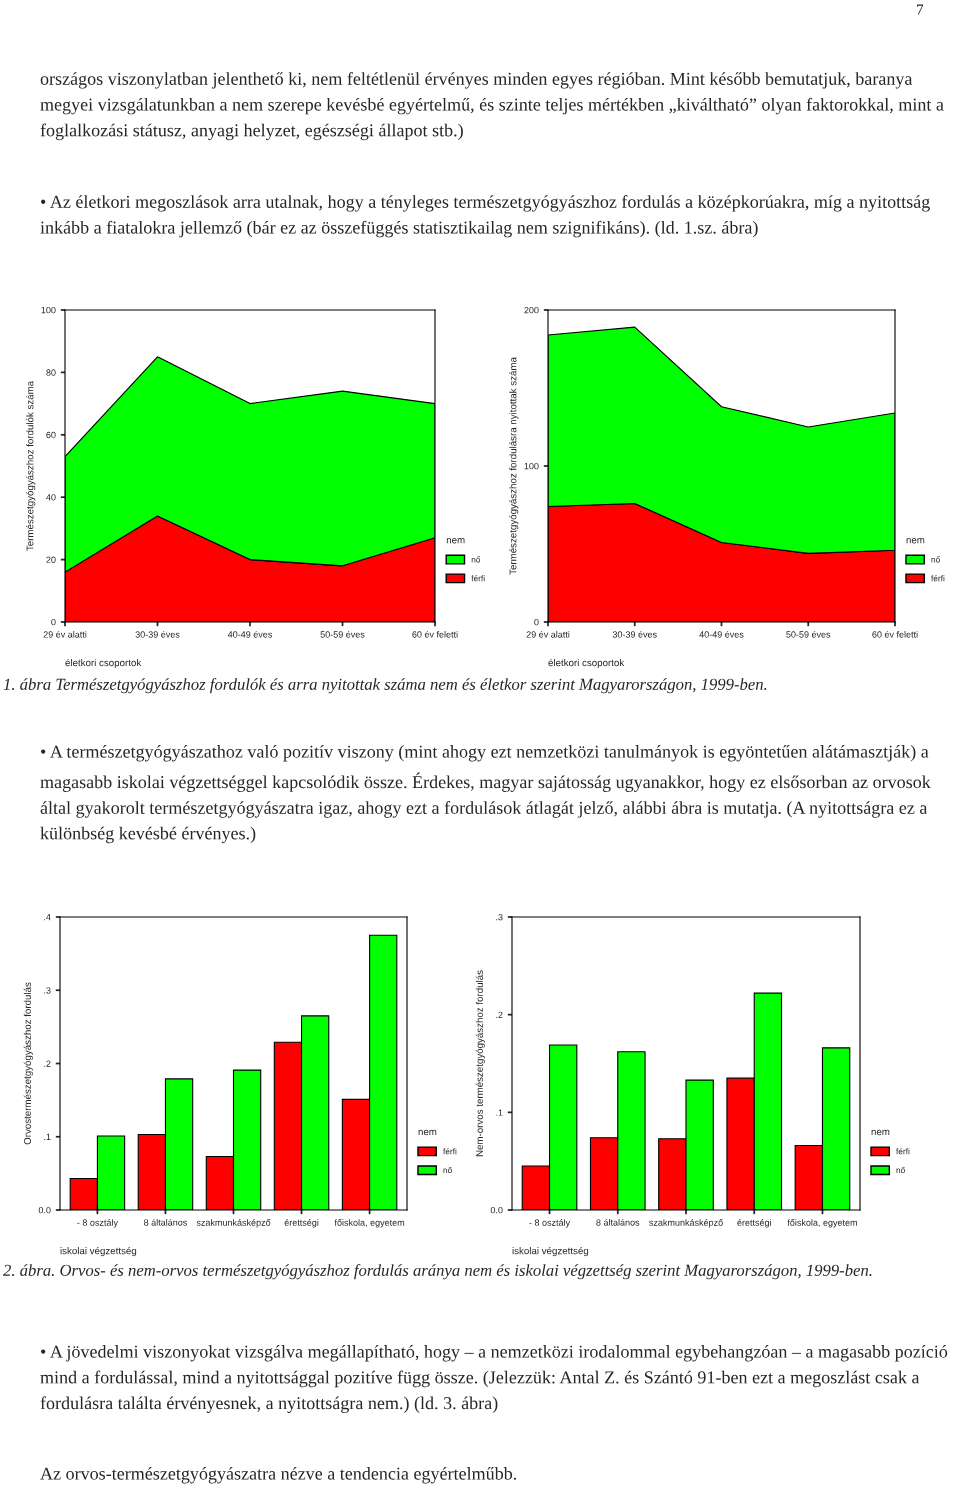 The height and width of the screenshot is (1496, 960). I want to click on y-axis-title: Nem-orvos természetgyógyászhoz fordulás, so click(480, 1063).